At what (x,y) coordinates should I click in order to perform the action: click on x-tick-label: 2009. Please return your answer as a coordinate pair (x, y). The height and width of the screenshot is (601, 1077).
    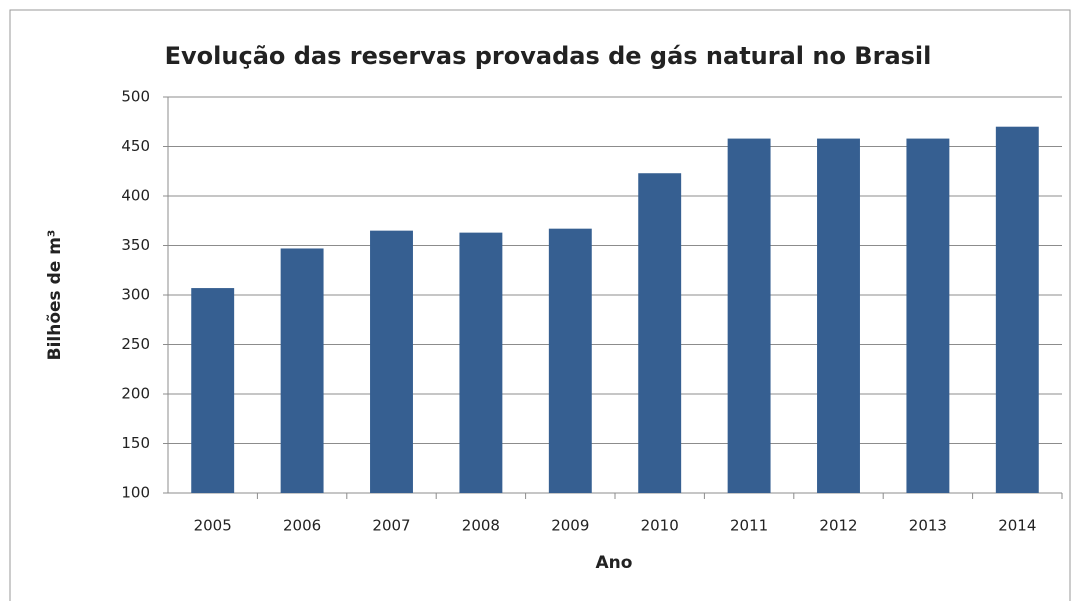
    Looking at the image, I should click on (570, 526).